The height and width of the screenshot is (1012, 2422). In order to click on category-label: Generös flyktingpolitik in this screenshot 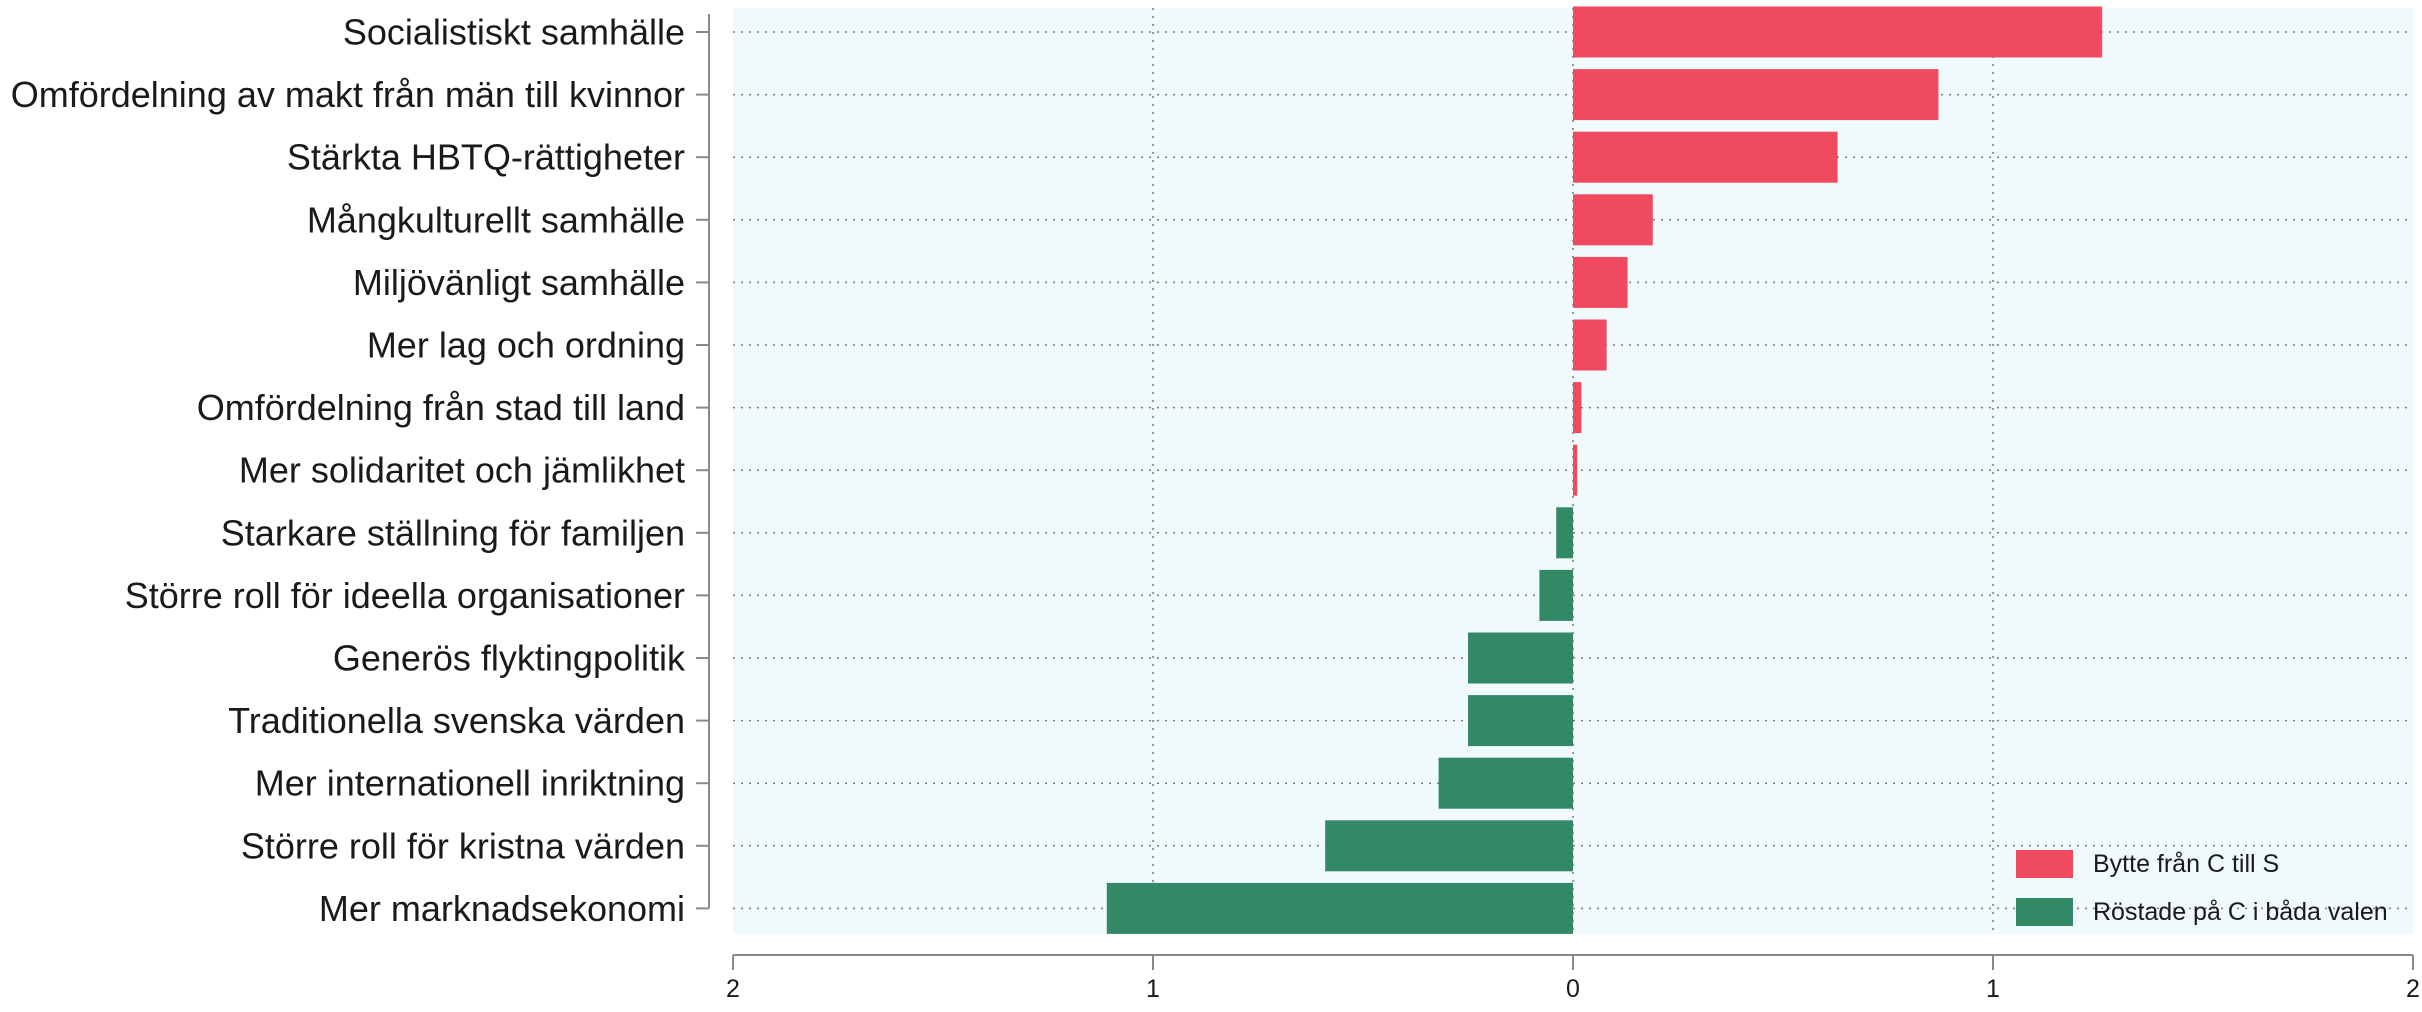, I will do `click(509, 658)`.